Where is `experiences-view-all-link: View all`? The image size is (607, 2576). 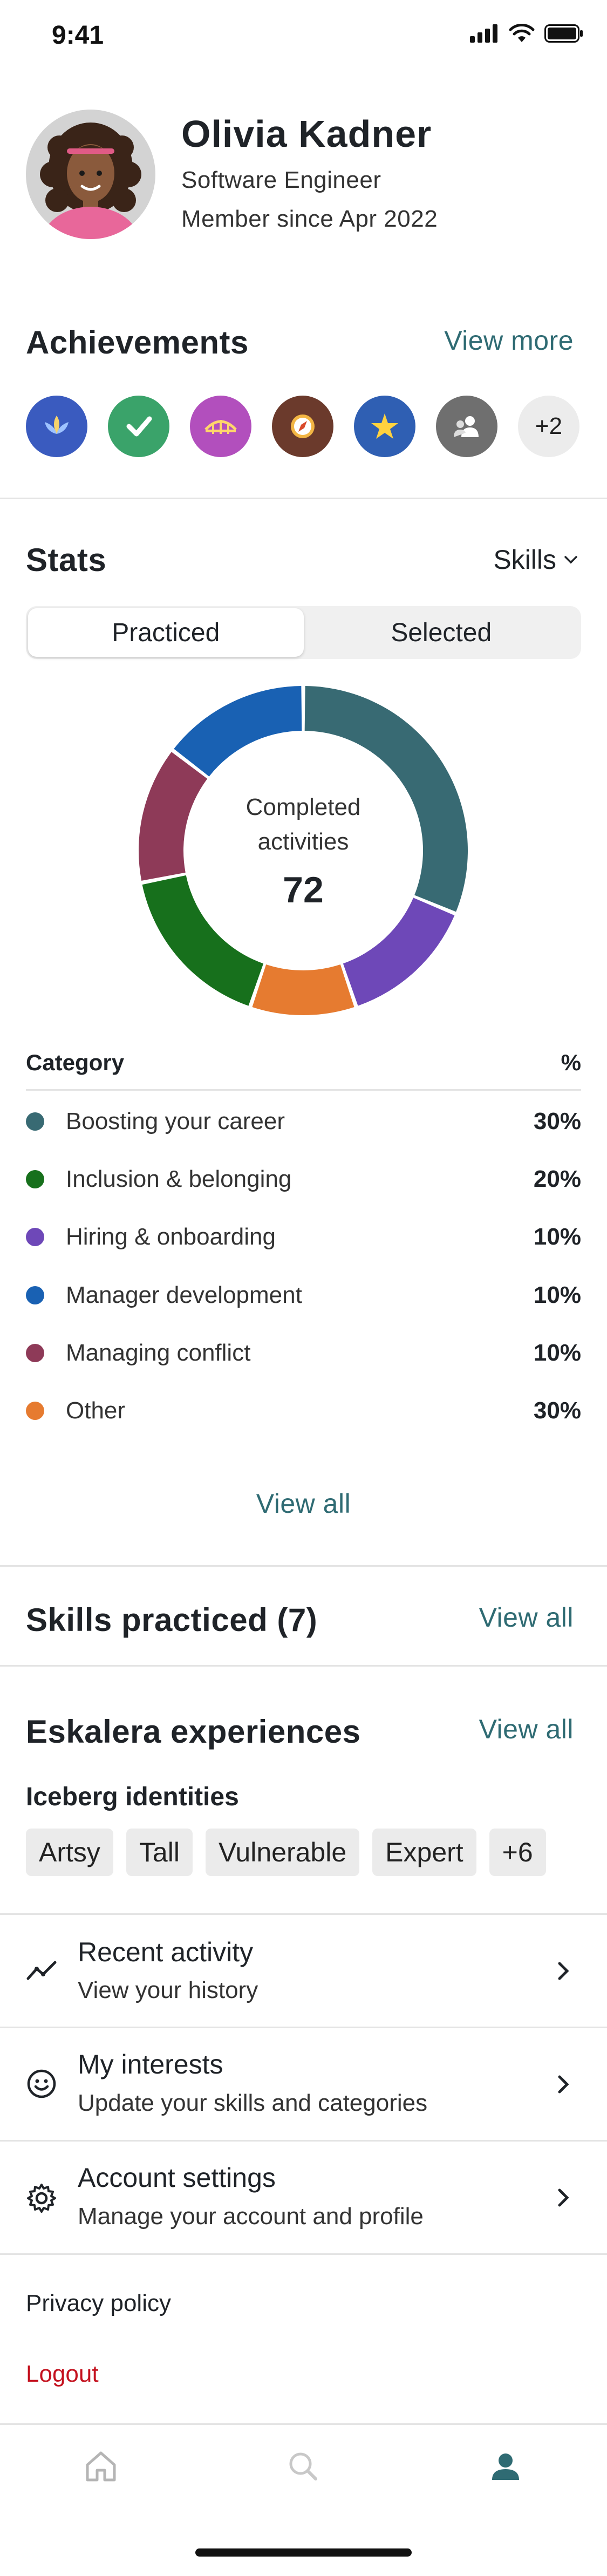
experiences-view-all-link: View all is located at coordinates (527, 1729).